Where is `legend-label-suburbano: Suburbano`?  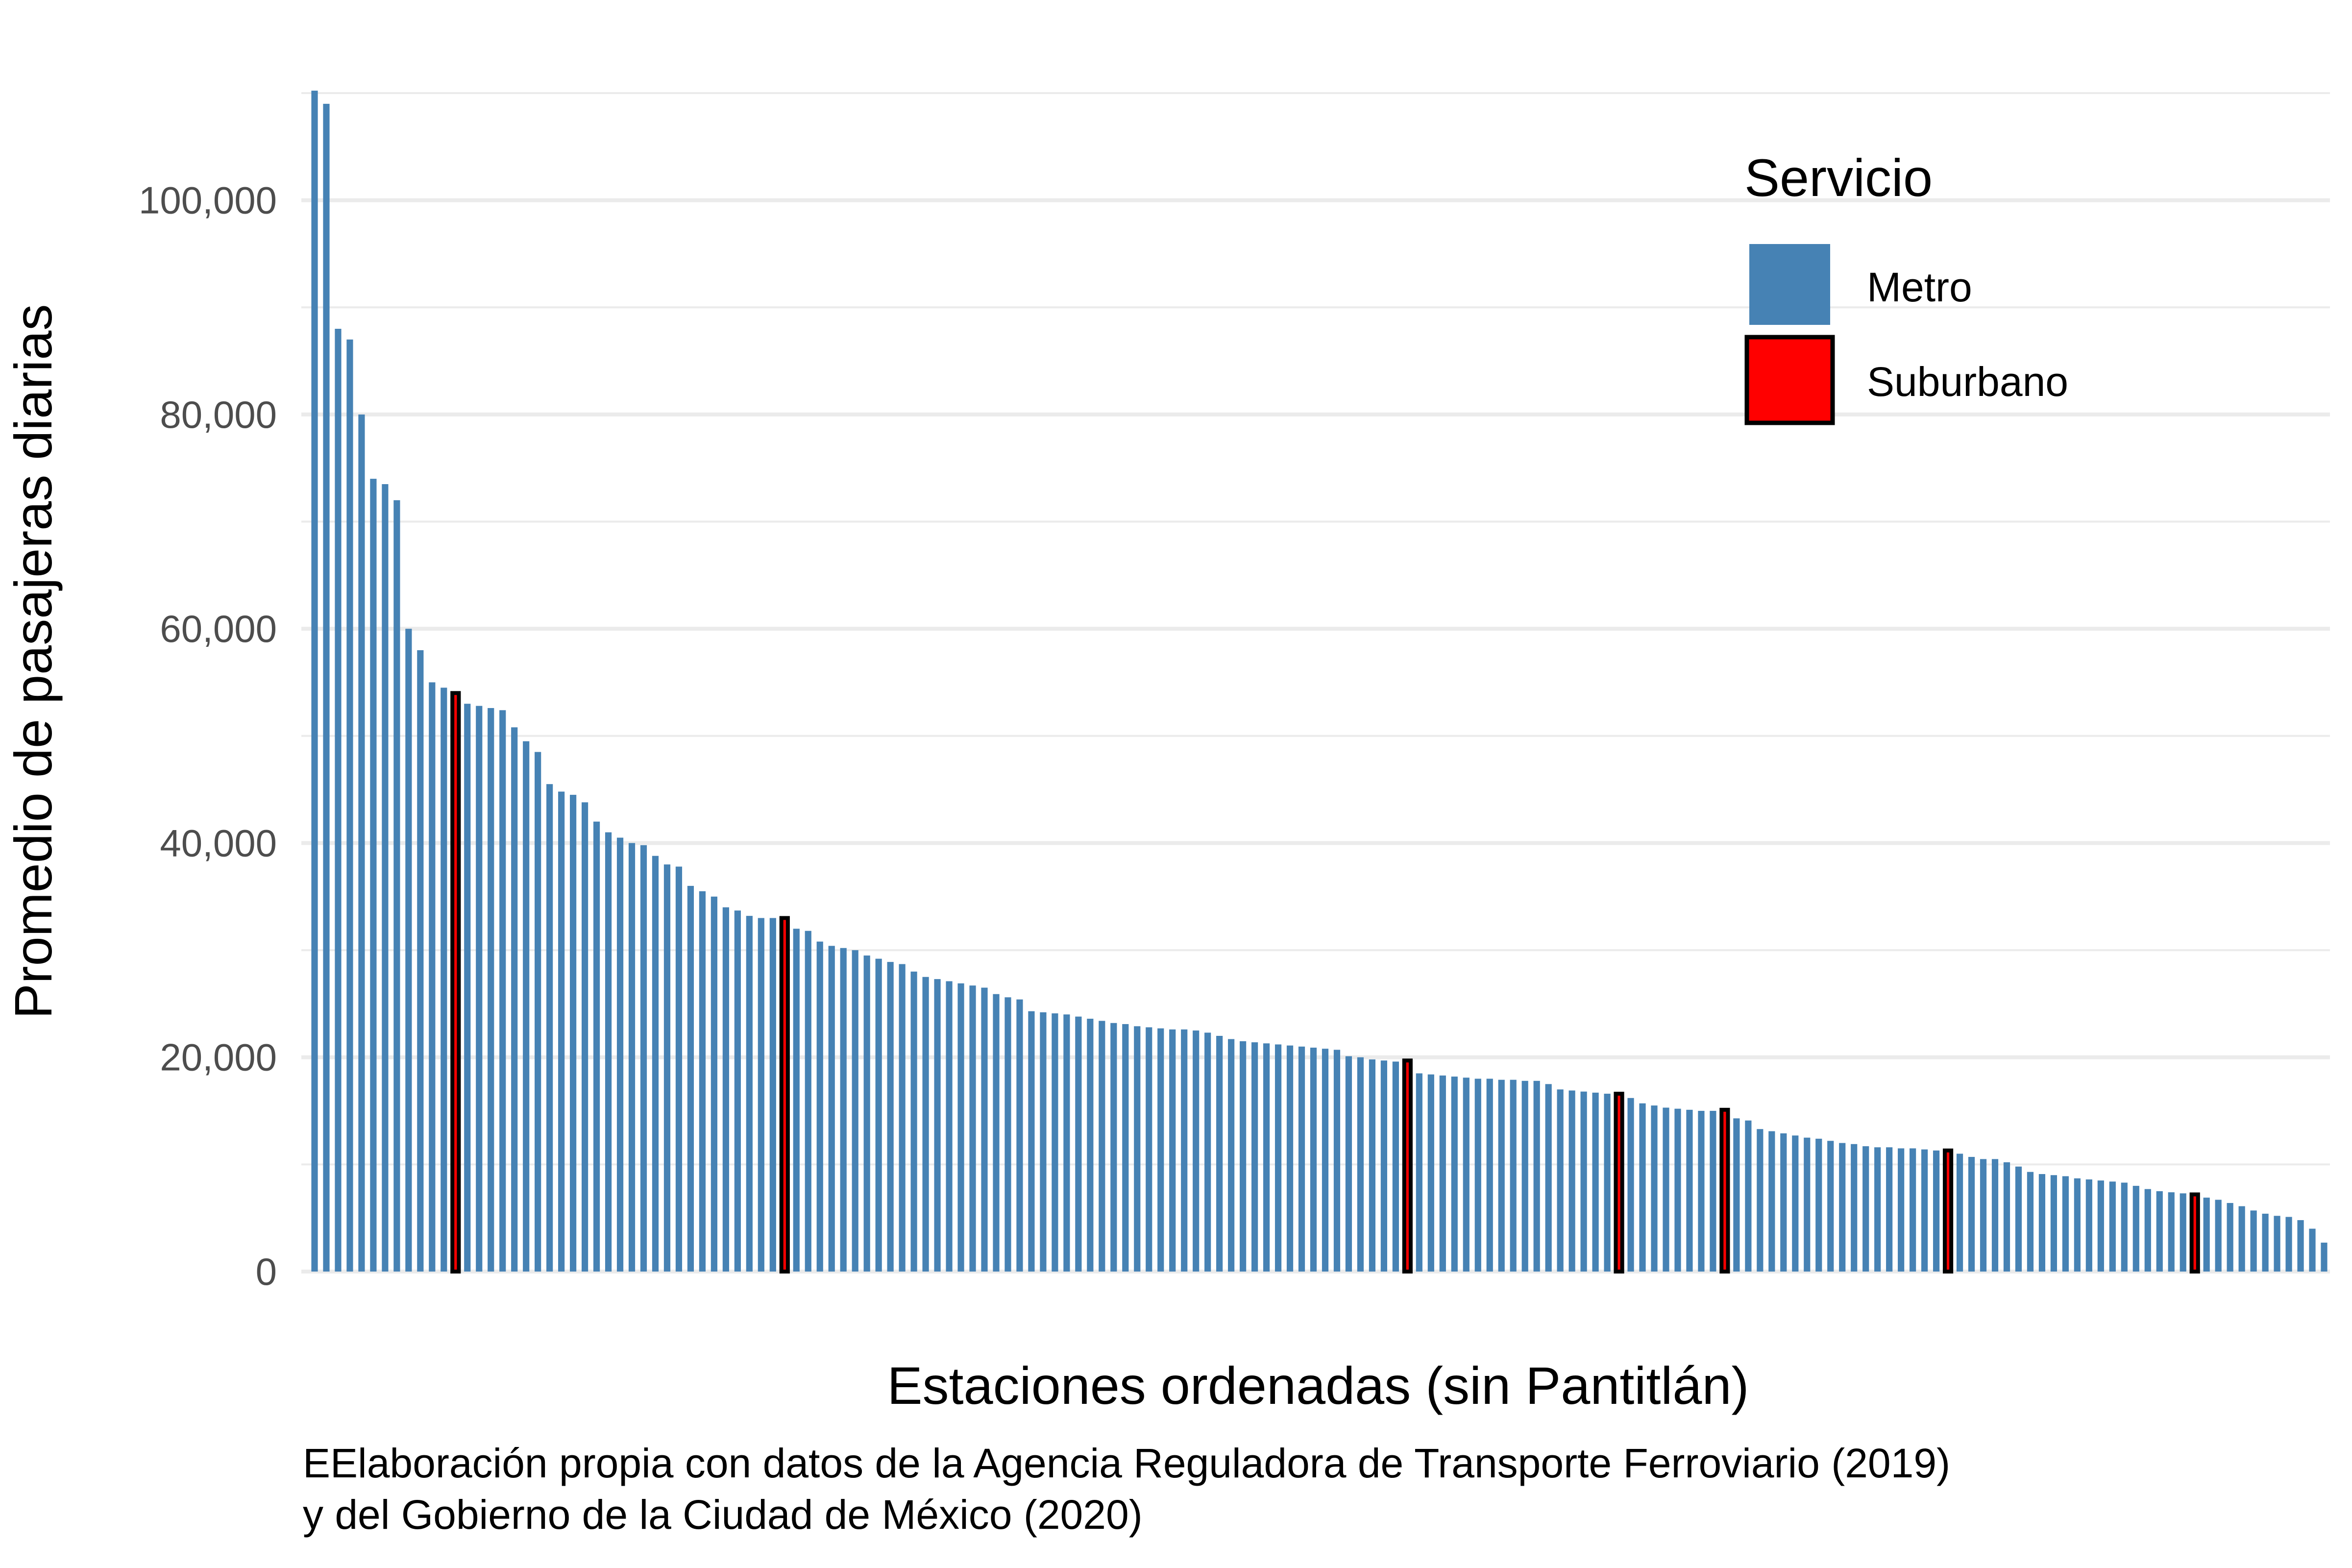 legend-label-suburbano: Suburbano is located at coordinates (1967, 382).